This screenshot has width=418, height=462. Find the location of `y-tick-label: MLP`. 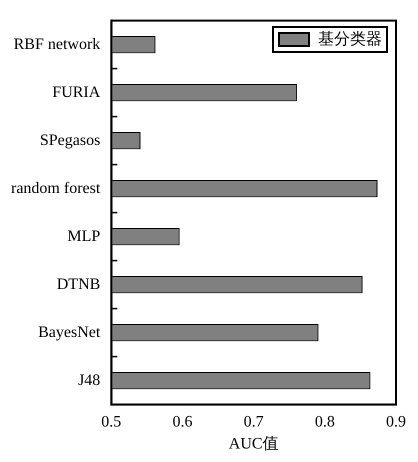

y-tick-label: MLP is located at coordinates (83, 236).